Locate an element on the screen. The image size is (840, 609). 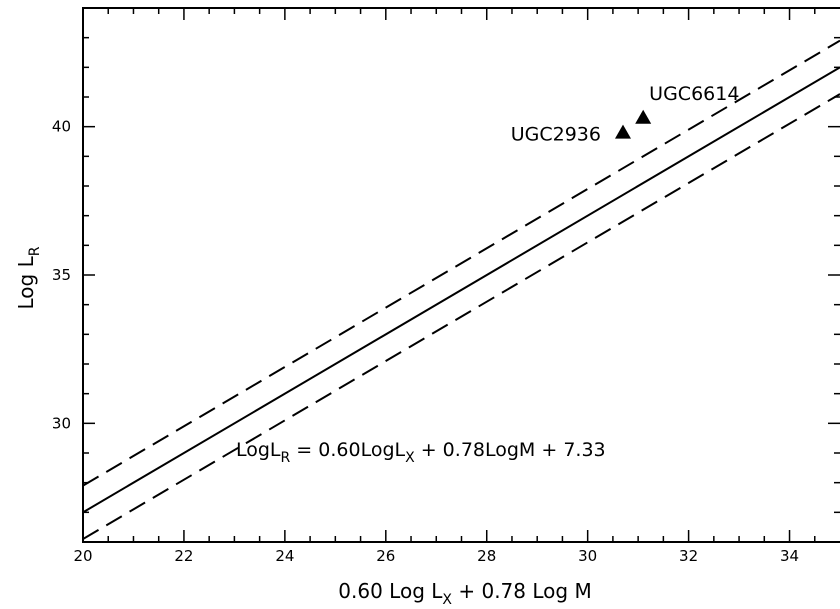
equation-text: = 0.60LogL is located at coordinates (347, 450).